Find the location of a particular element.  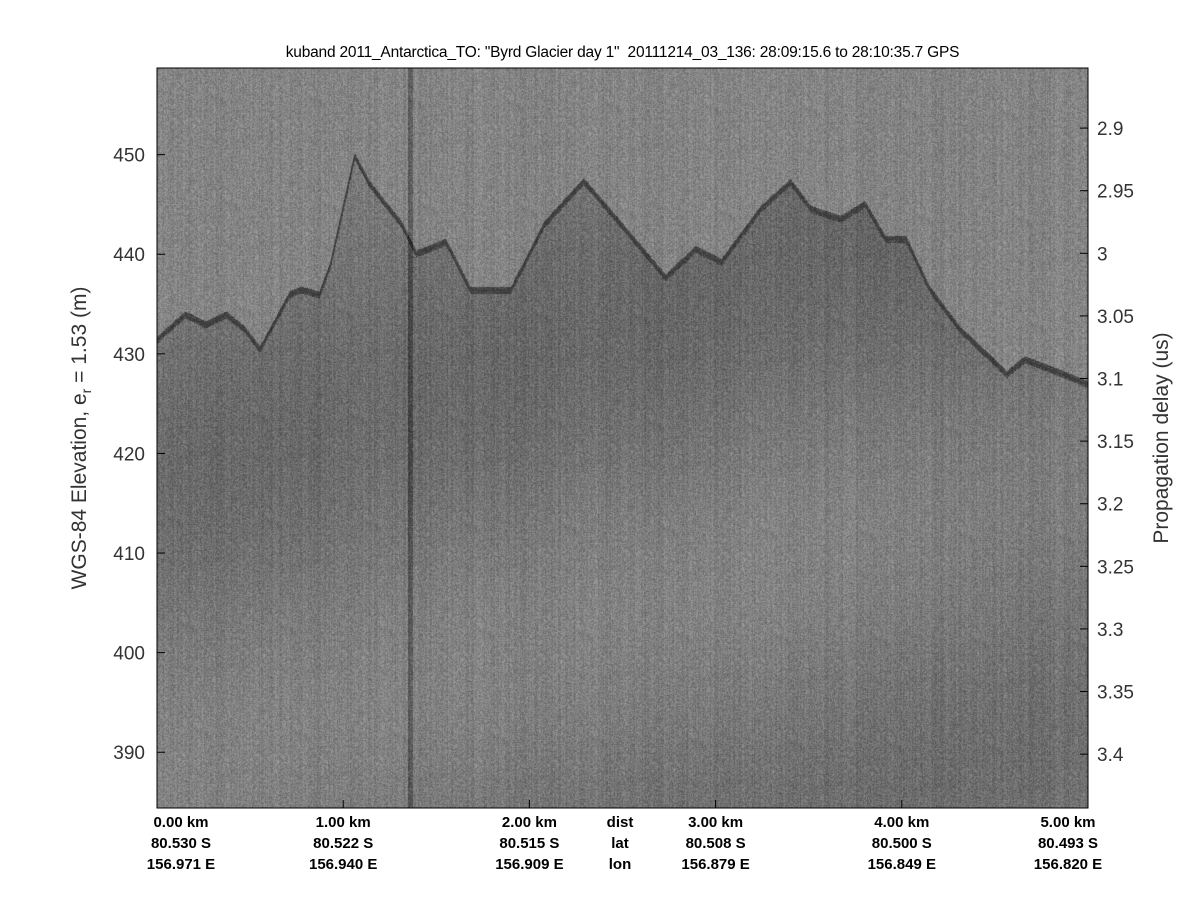

y2-tick-label: 3.2 is located at coordinates (1110, 505).